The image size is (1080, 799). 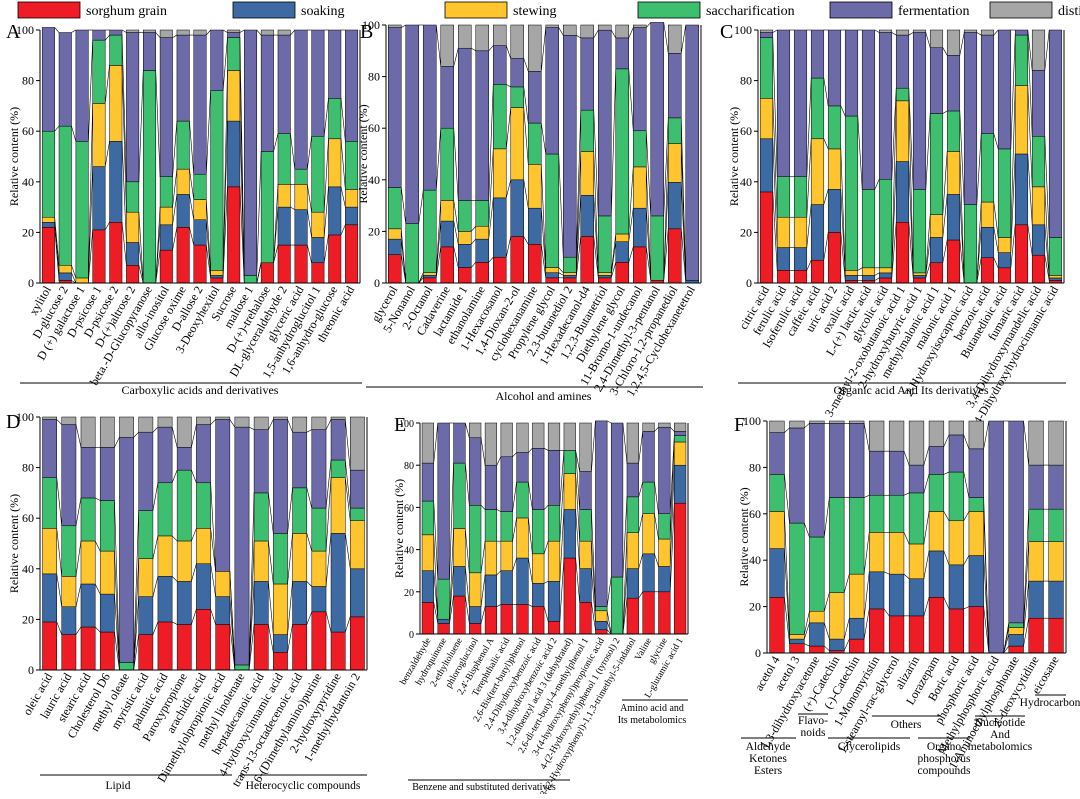 I want to click on legend-label: stewing, so click(x=535, y=11).